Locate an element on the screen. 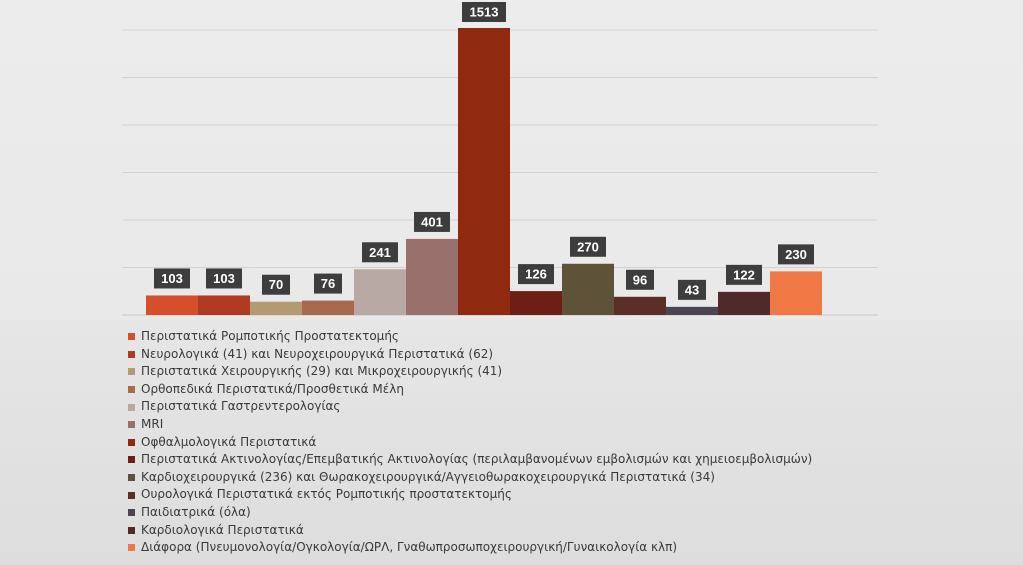 This screenshot has width=1023, height=565. data-label: 230 is located at coordinates (796, 254).